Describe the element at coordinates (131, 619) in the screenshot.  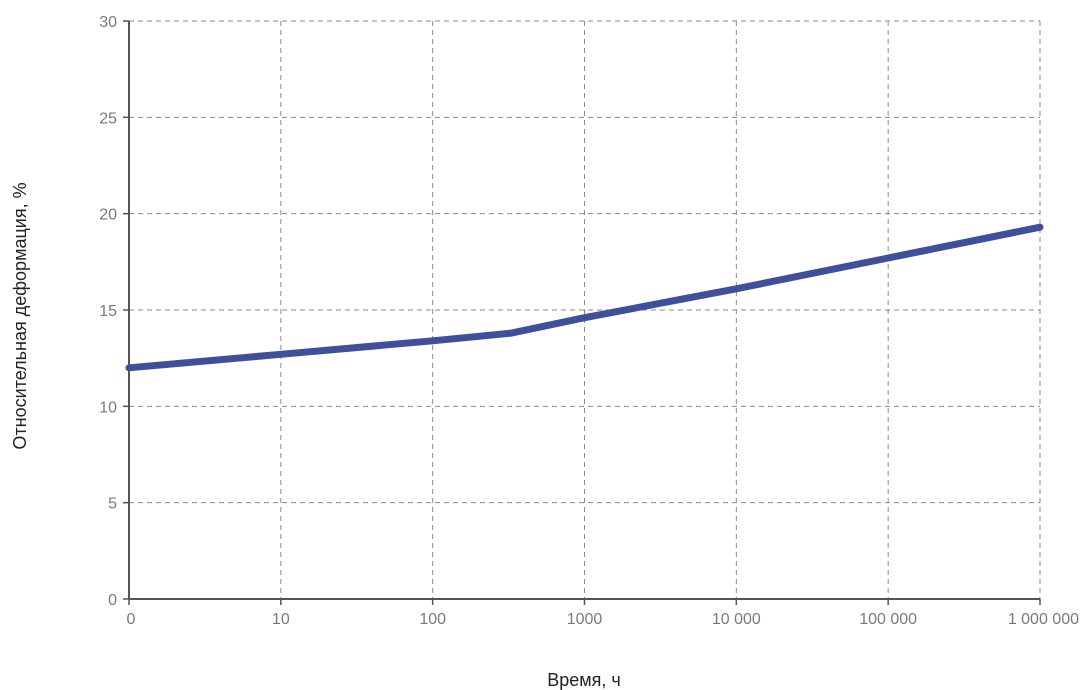
I see `x-tick-label: 0` at that location.